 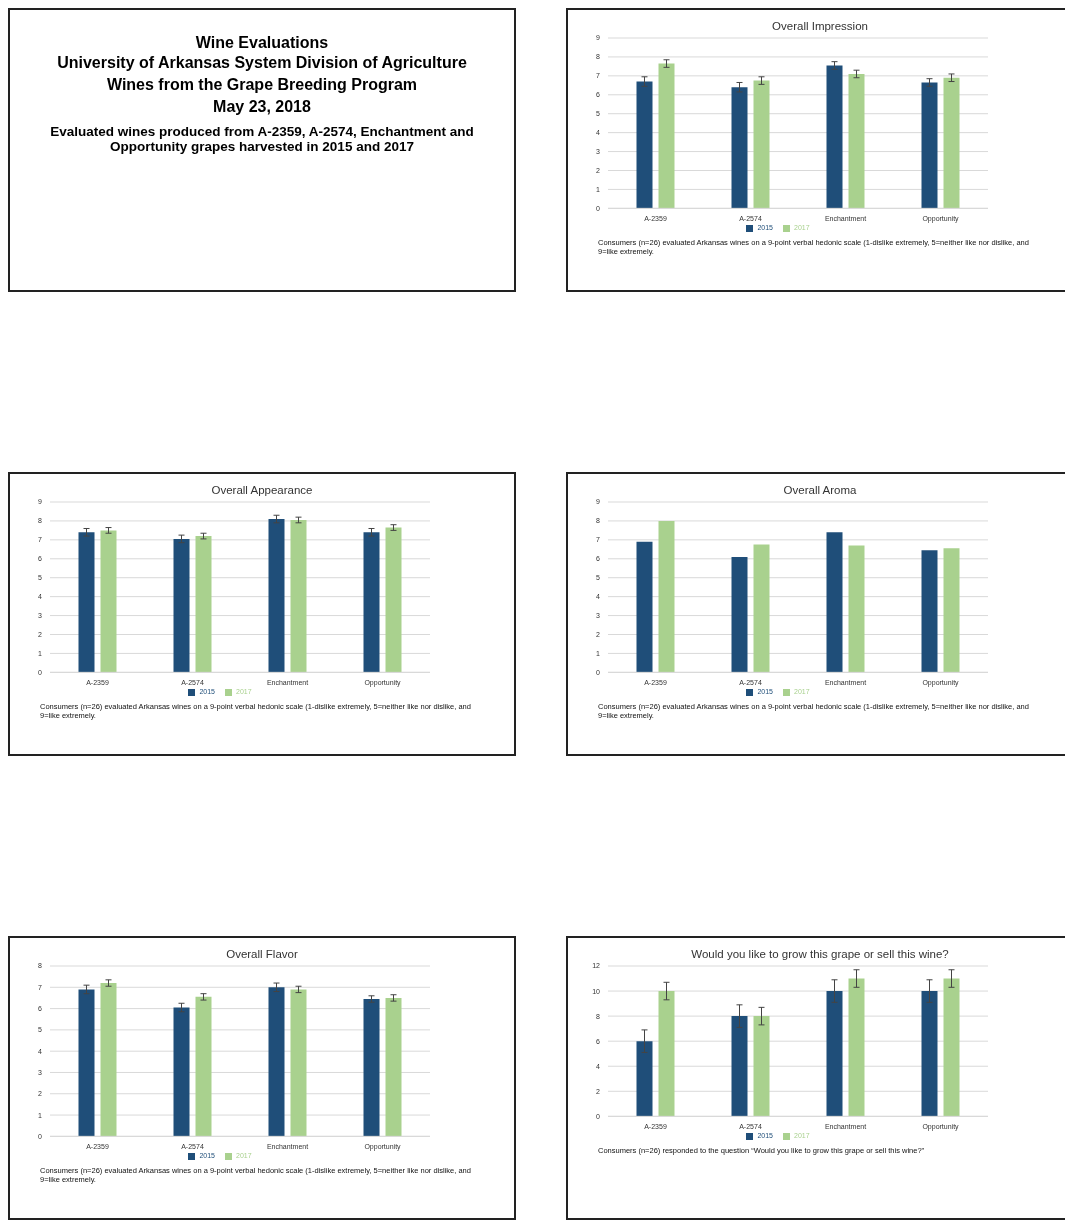 I want to click on text: May 23, 2018, so click(x=262, y=107).